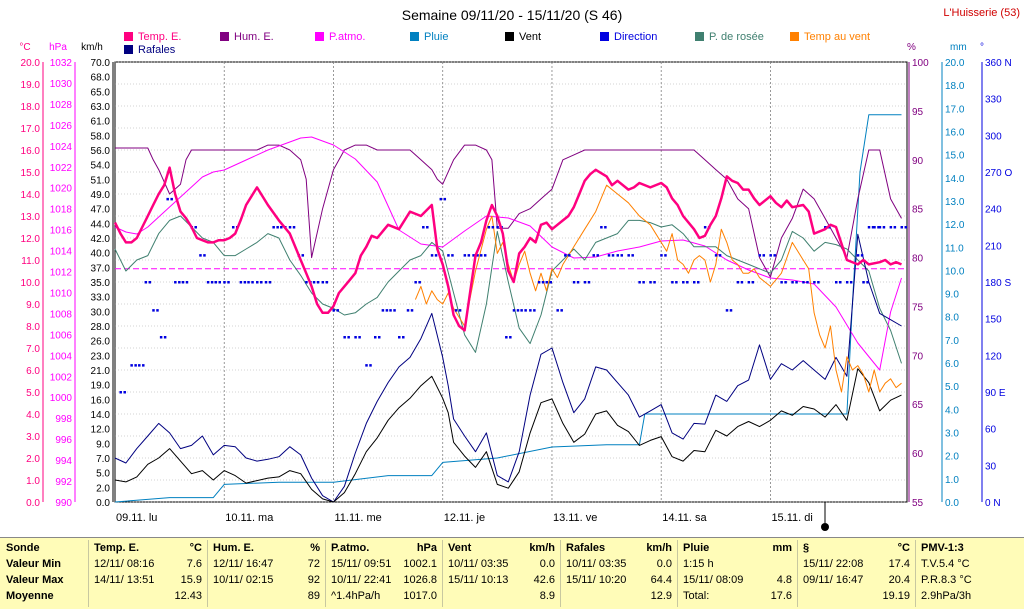 This screenshot has height=609, width=1024. Describe the element at coordinates (44, 549) in the screenshot. I see `stats-header: Sonde` at that location.